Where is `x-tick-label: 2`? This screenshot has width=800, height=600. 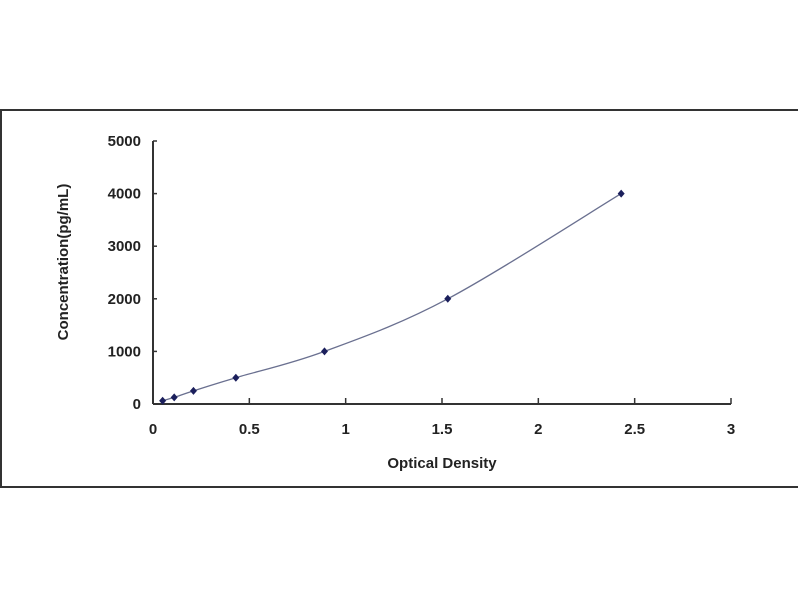 x-tick-label: 2 is located at coordinates (538, 429).